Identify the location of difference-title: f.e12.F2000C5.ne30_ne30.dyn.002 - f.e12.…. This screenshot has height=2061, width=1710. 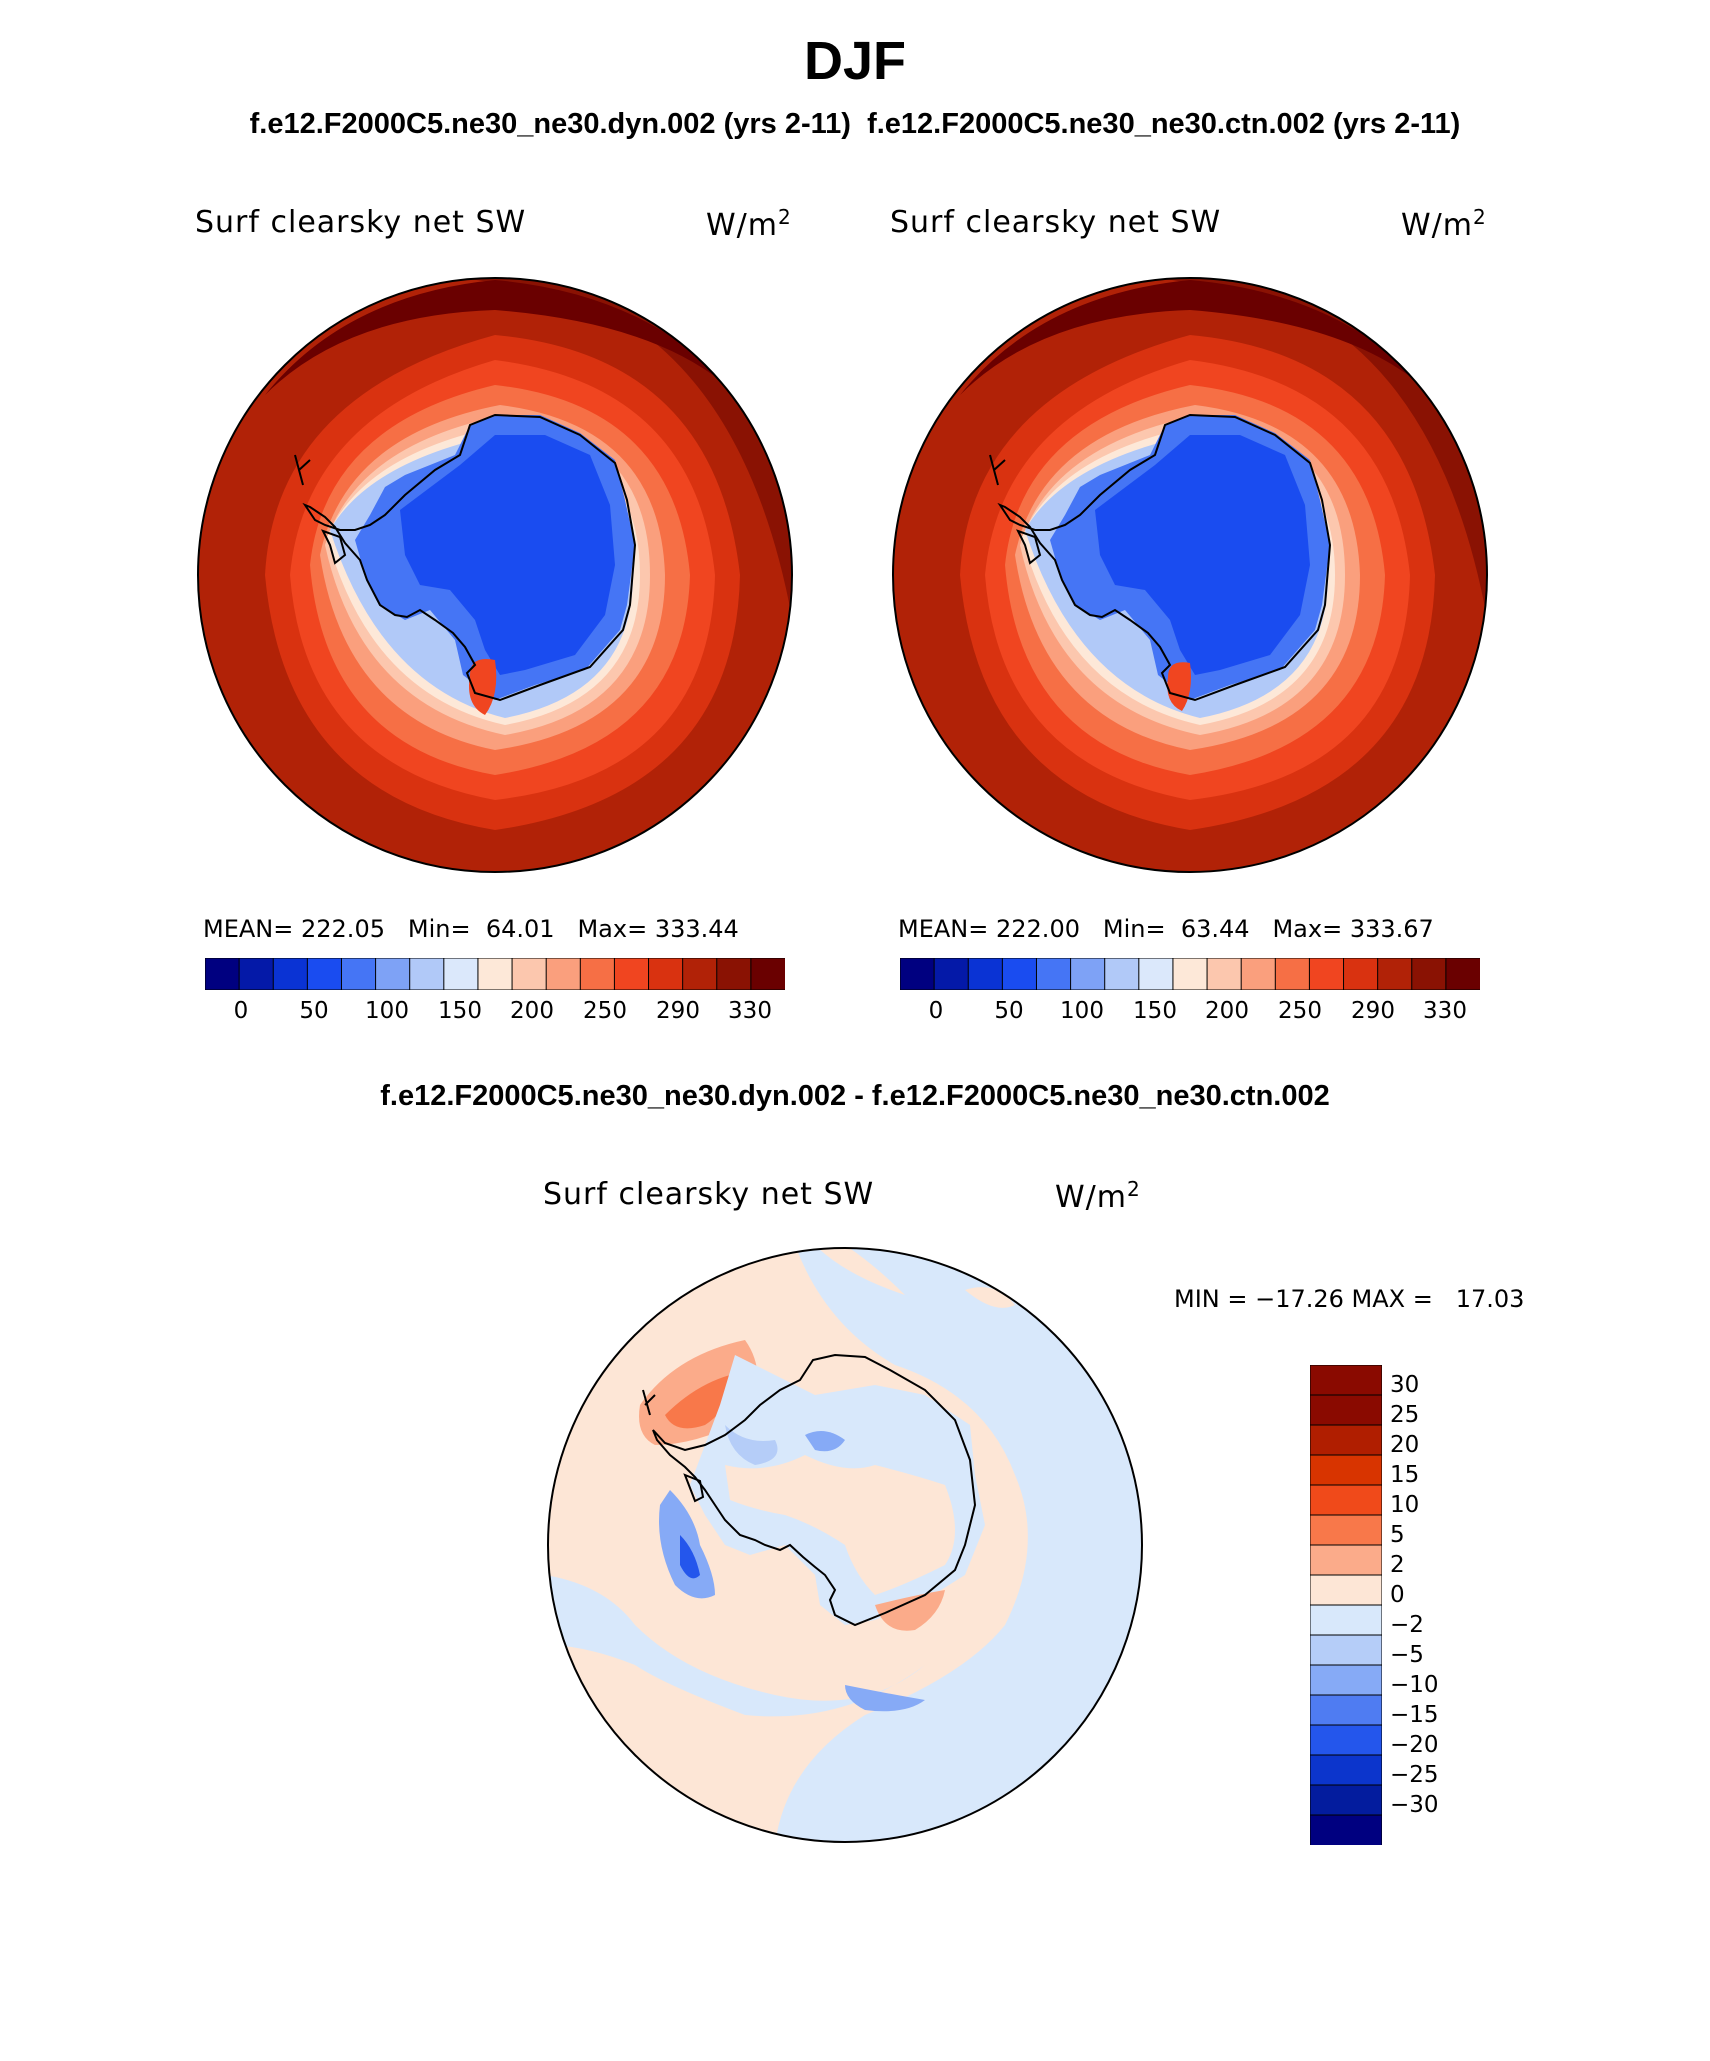
(855, 1096).